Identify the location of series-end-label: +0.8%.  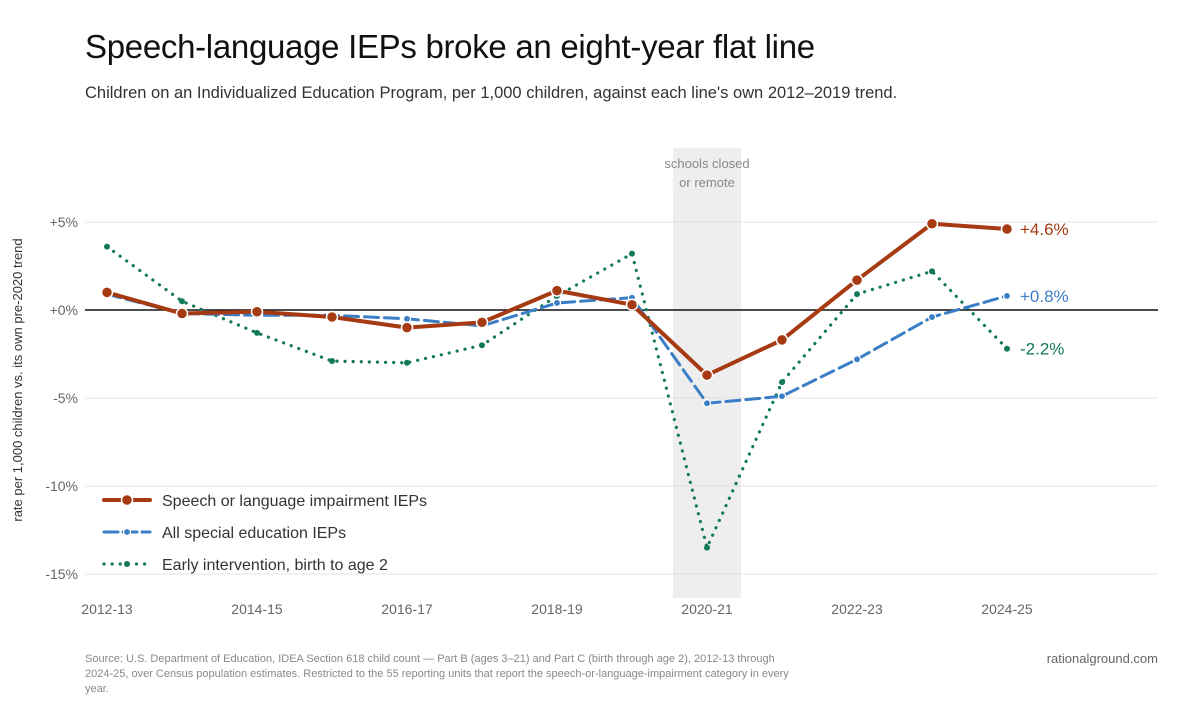
(1044, 296).